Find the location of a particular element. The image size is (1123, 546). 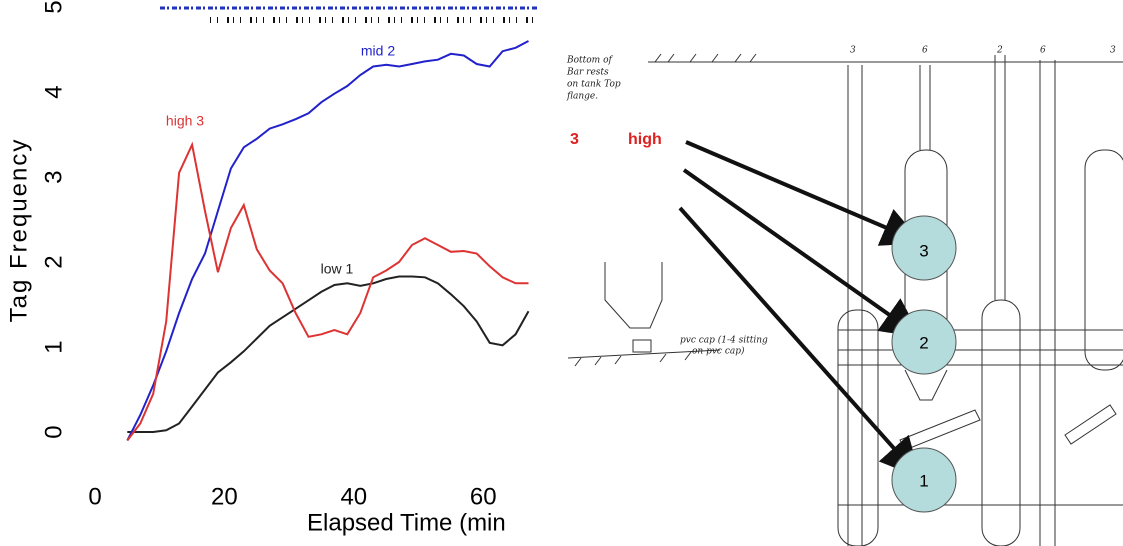

circle-label: 1 is located at coordinates (923, 480).